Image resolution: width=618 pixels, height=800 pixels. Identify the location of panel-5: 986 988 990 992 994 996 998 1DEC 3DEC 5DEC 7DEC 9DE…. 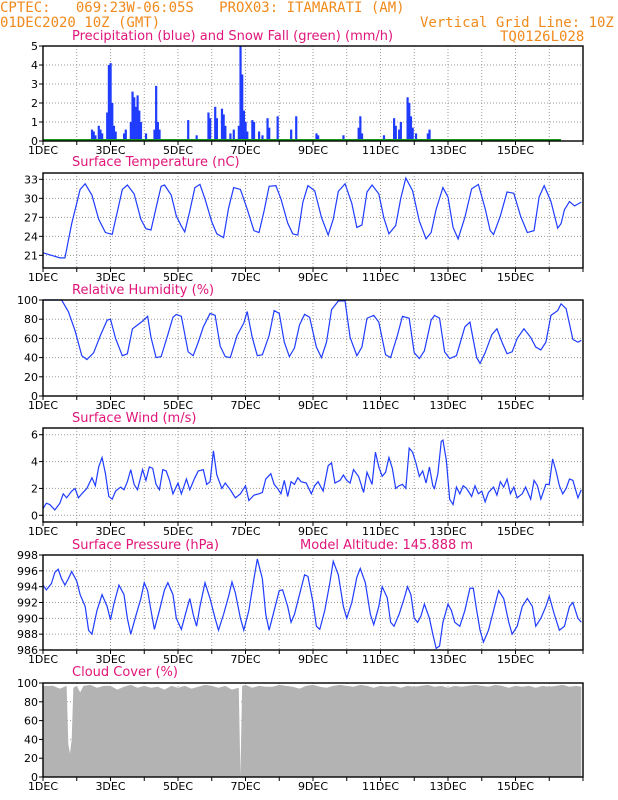
(300, 602).